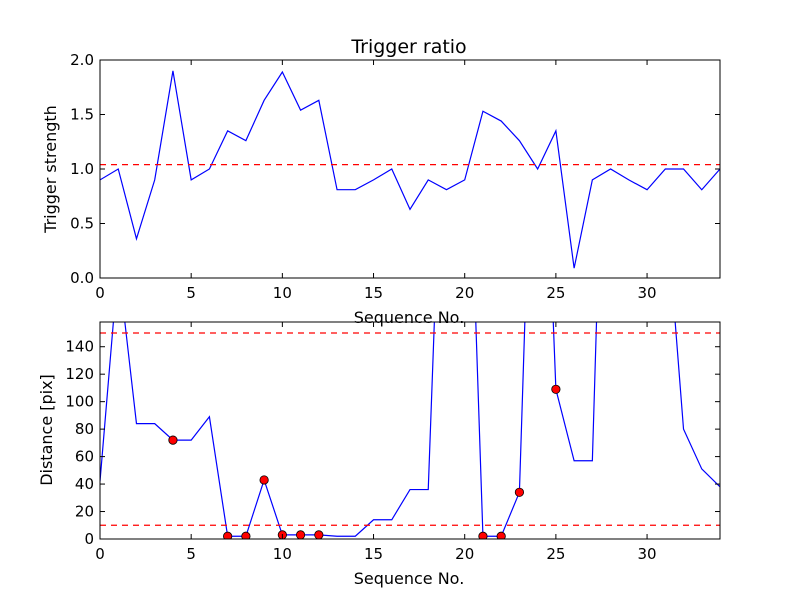  I want to click on top-chart-xlabel: Sequence No., so click(409, 317).